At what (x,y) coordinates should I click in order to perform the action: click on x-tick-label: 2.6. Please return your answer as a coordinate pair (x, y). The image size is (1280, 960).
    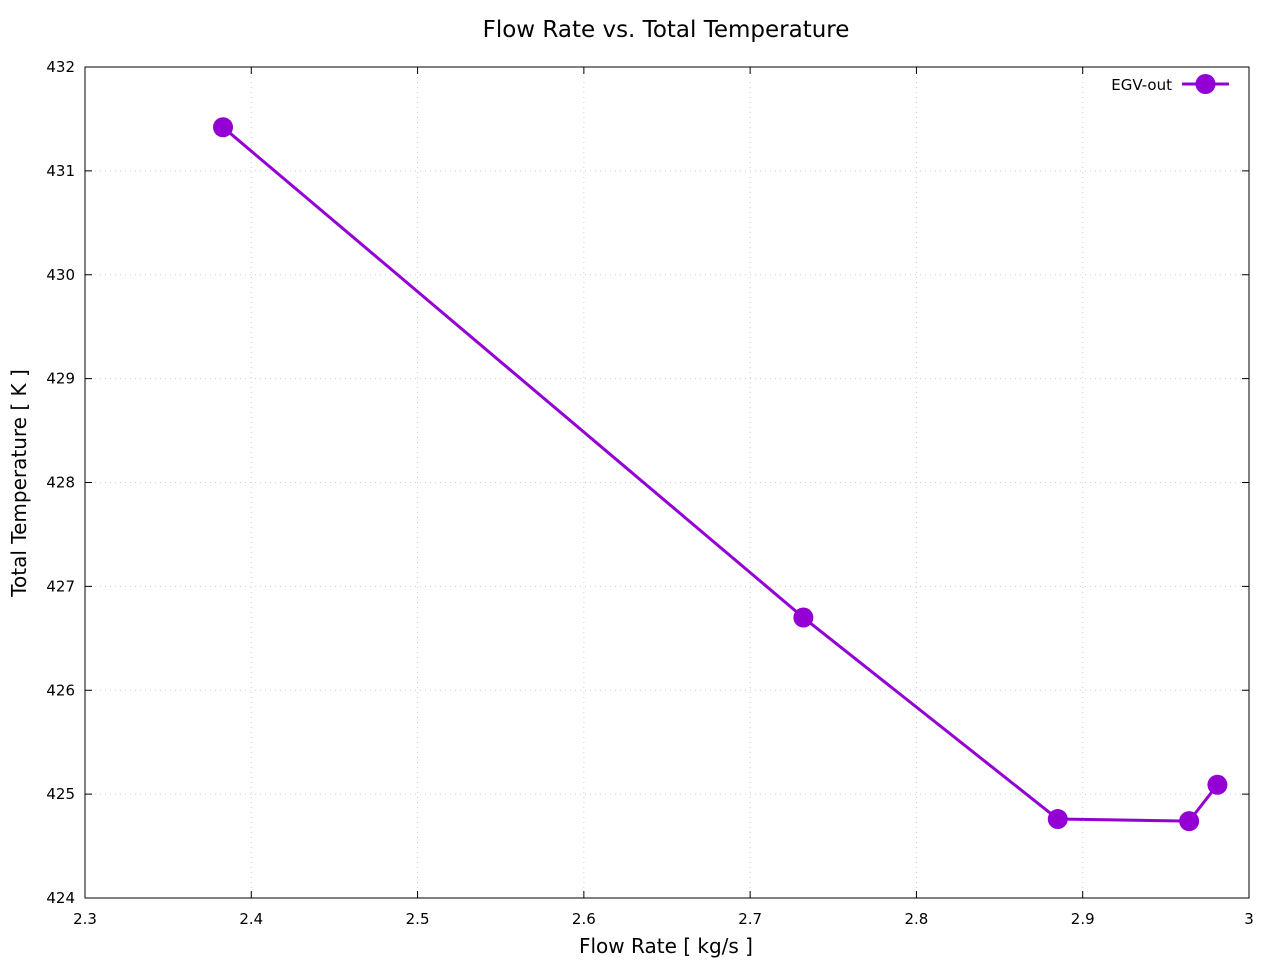
    Looking at the image, I should click on (584, 919).